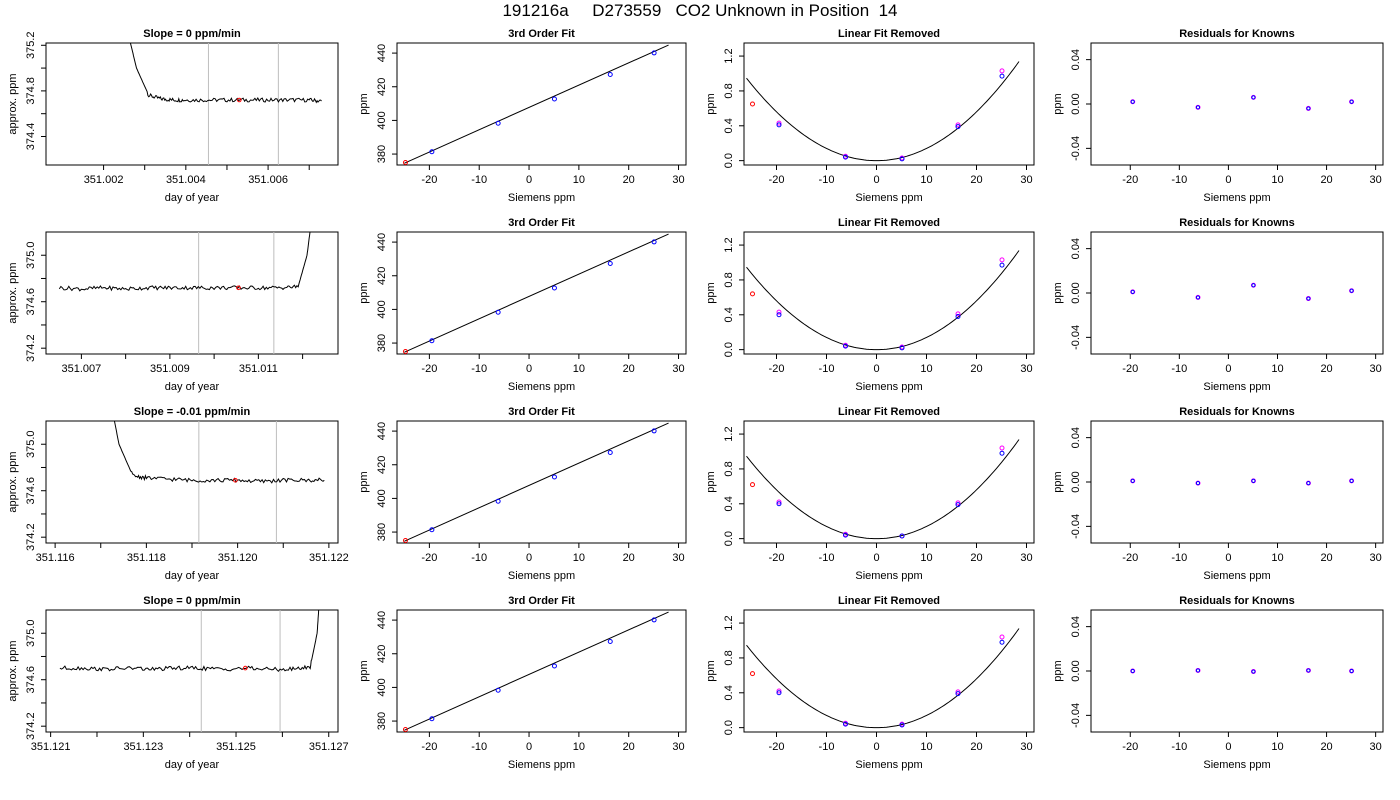 The height and width of the screenshot is (800, 1400). Describe the element at coordinates (883, 300) in the screenshot. I see `fit-curve` at that location.